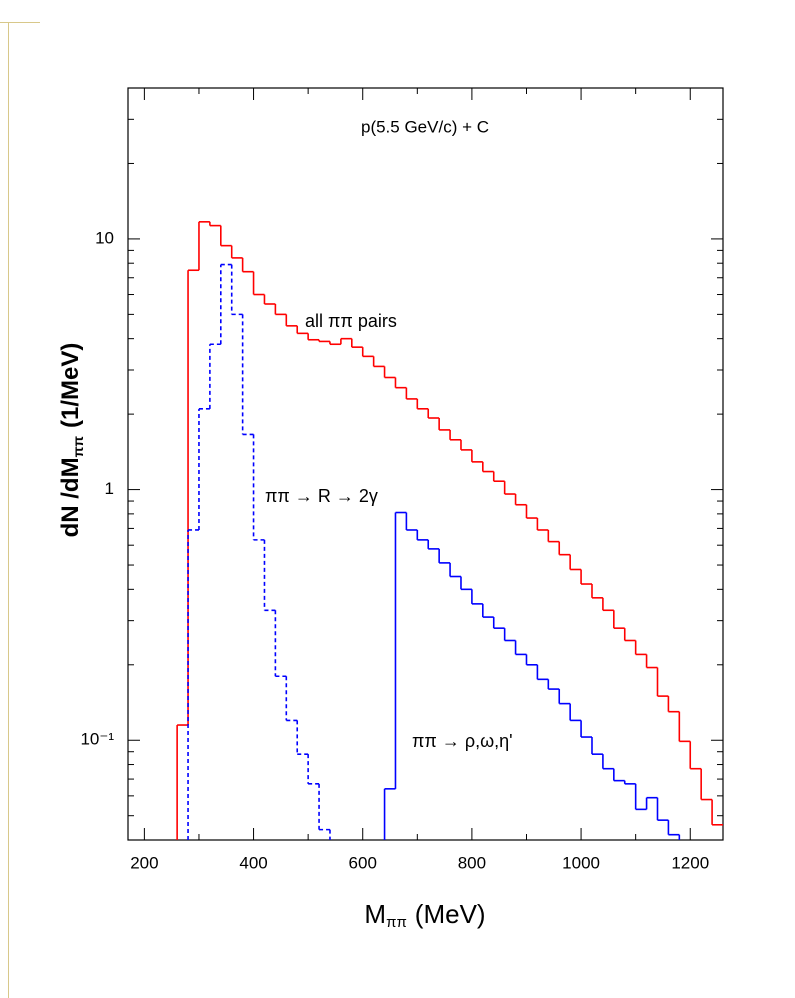 The width and height of the screenshot is (795, 998). Describe the element at coordinates (425, 126) in the screenshot. I see `chart-title: p(5.5 GeV/c) + C` at that location.